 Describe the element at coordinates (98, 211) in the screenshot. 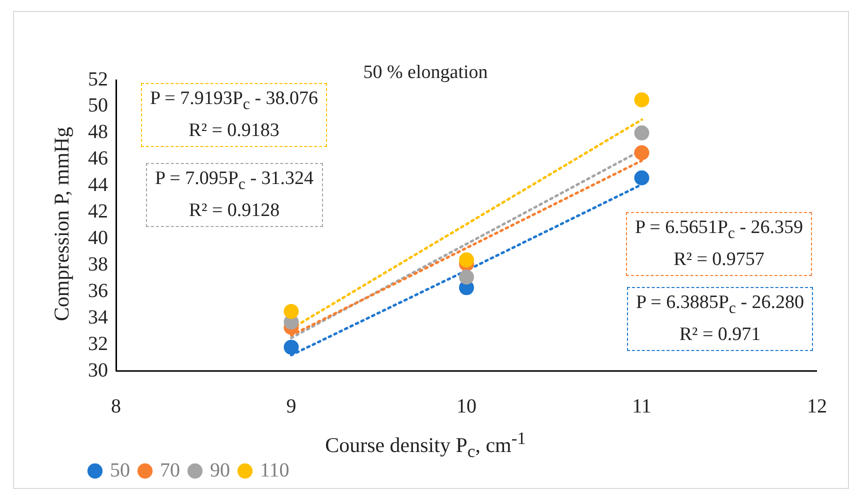

I see `y-tick-label: 42` at that location.